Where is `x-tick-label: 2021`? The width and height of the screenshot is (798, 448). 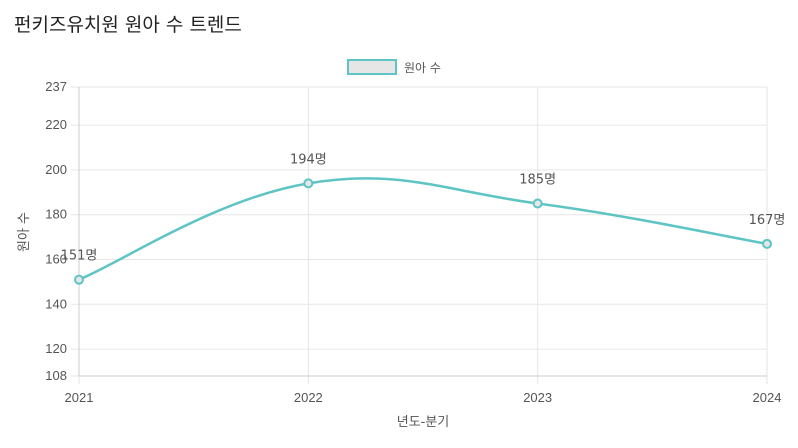
x-tick-label: 2021 is located at coordinates (79, 397).